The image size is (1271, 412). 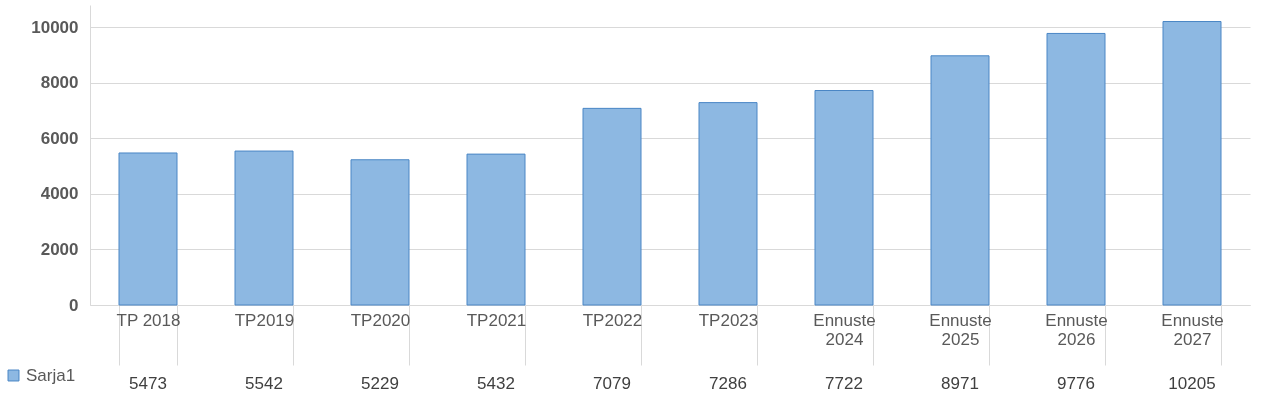 What do you see at coordinates (264, 320) in the screenshot?
I see `x-tick-label: TP2019` at bounding box center [264, 320].